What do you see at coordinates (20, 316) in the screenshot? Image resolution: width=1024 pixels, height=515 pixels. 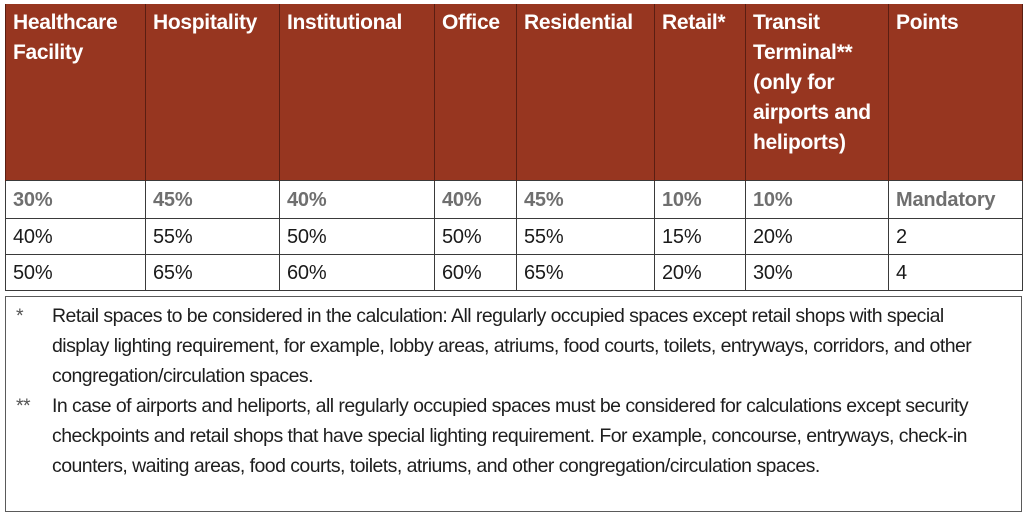 I see `footnote-marker: *` at bounding box center [20, 316].